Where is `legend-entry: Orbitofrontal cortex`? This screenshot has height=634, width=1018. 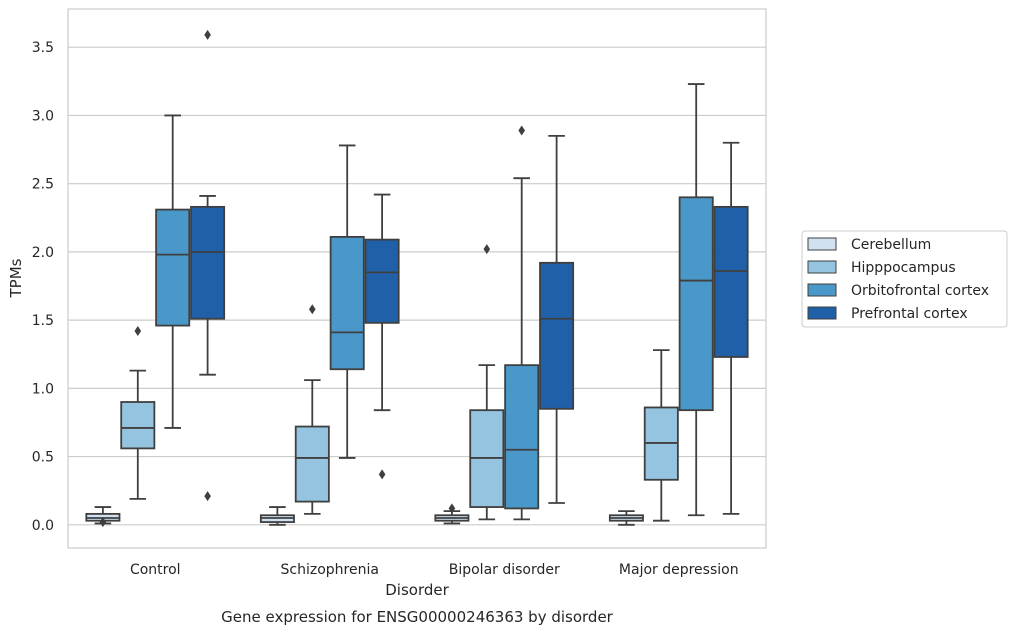
legend-entry: Orbitofrontal cortex is located at coordinates (920, 291).